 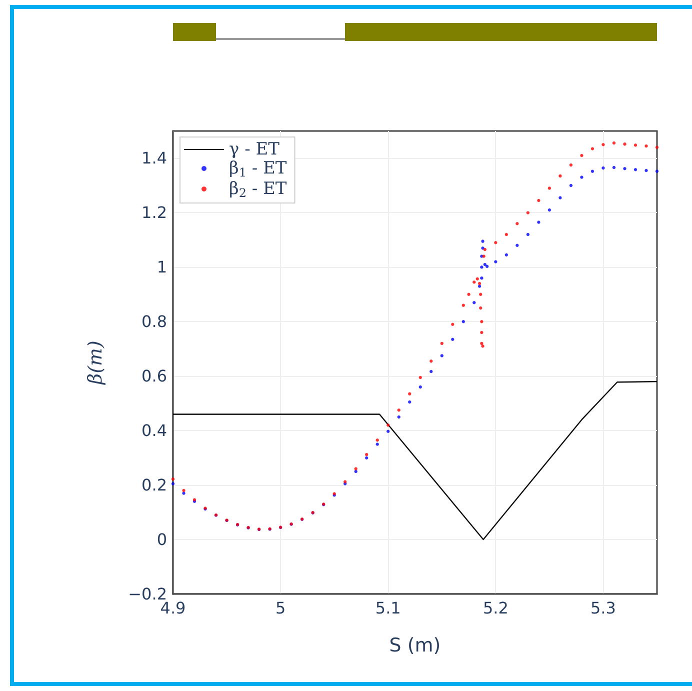 I want to click on y-tick-label: 0.2, so click(x=154, y=485).